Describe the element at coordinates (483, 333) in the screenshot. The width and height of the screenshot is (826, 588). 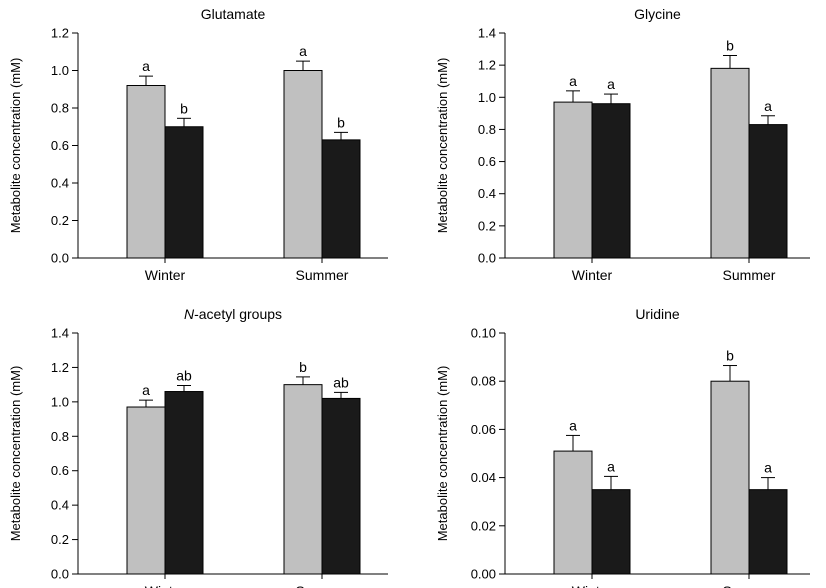
I see `y-tick-label: 0.10` at that location.